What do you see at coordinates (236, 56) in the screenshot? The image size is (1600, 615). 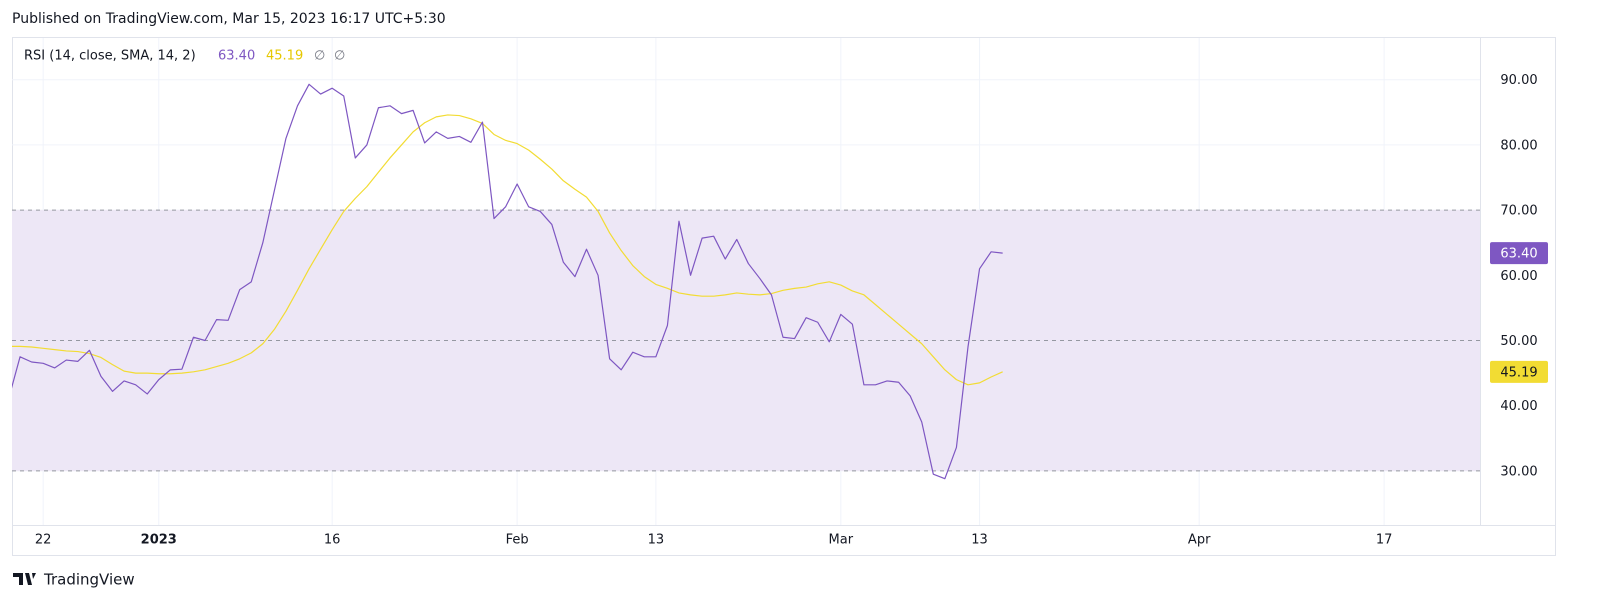 I see `legend-value: 63.40` at bounding box center [236, 56].